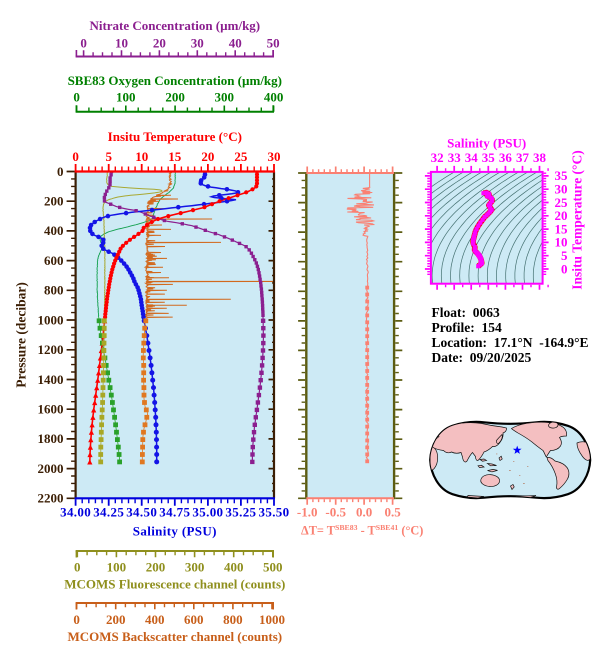 This screenshot has height=663, width=609. What do you see at coordinates (51, 438) in the screenshot?
I see `svg-text: 1800` at bounding box center [51, 438].